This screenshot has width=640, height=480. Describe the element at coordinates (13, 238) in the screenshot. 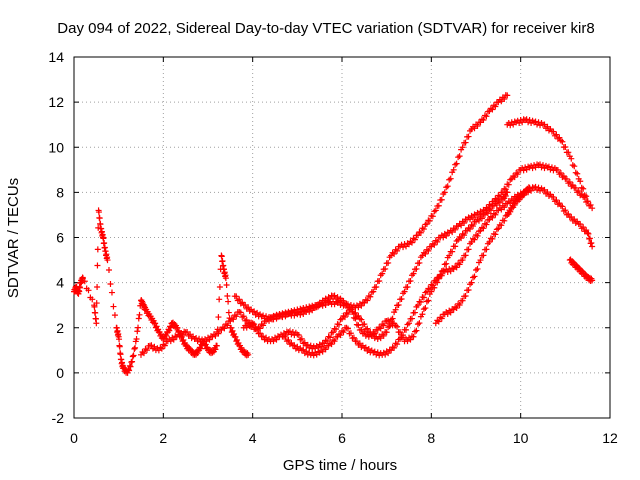

I see `y-axis-label: SDTVAR / TECUs` at that location.